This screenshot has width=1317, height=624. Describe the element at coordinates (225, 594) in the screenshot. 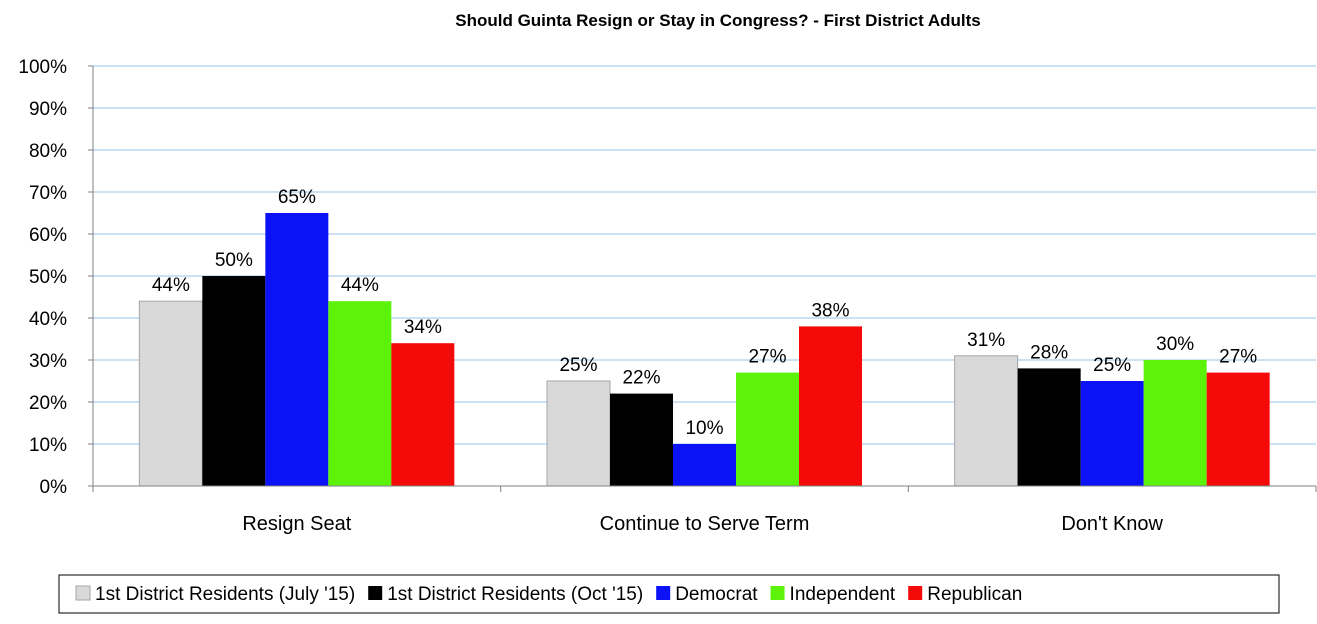

I see `legend-label: 1st District Residents (July '15)` at that location.